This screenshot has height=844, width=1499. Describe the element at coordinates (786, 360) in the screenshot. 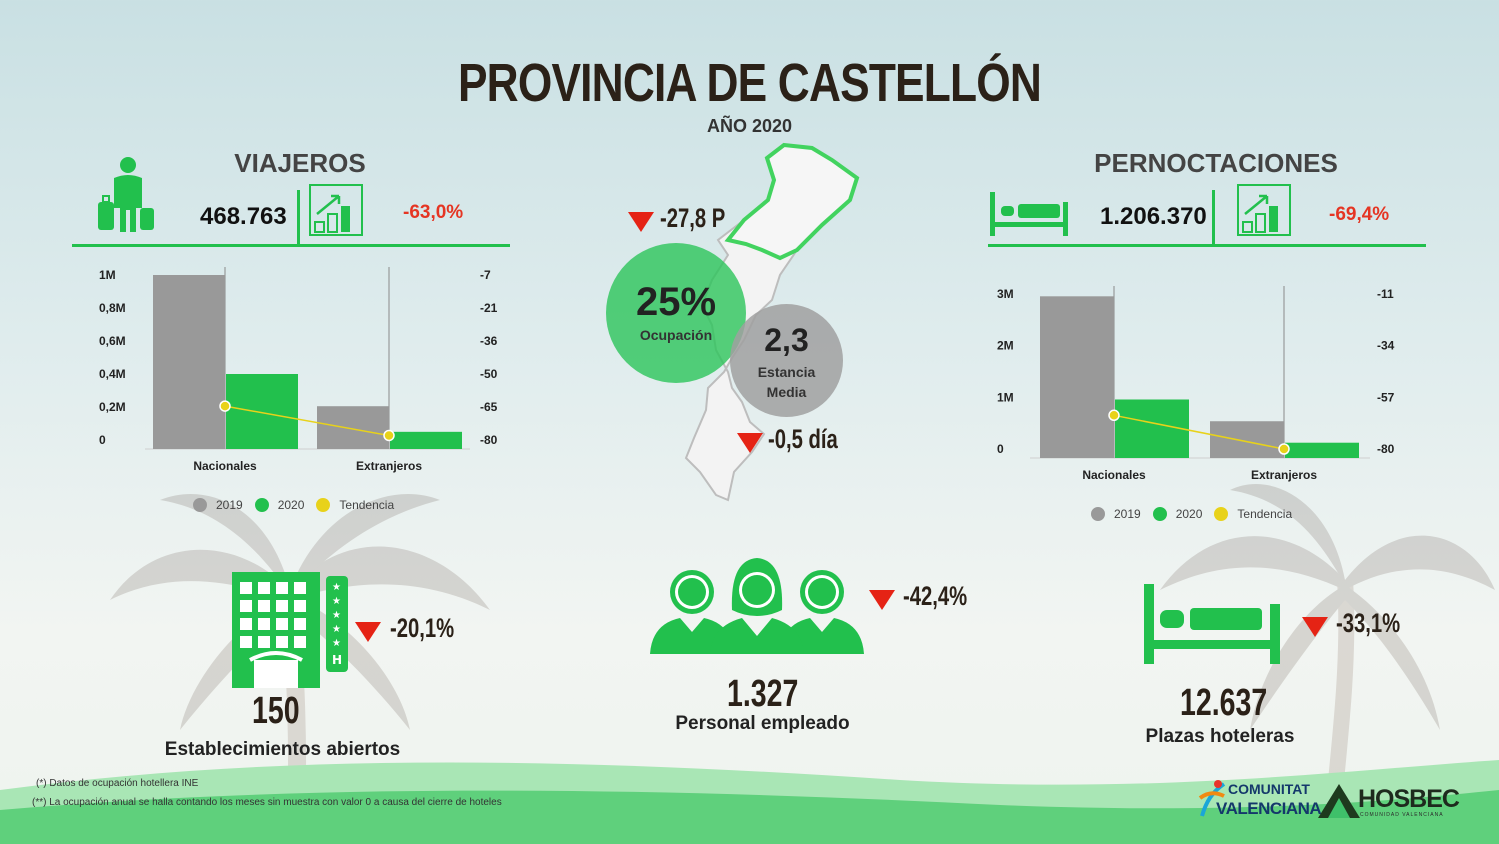

I see `estancia-circle` at that location.